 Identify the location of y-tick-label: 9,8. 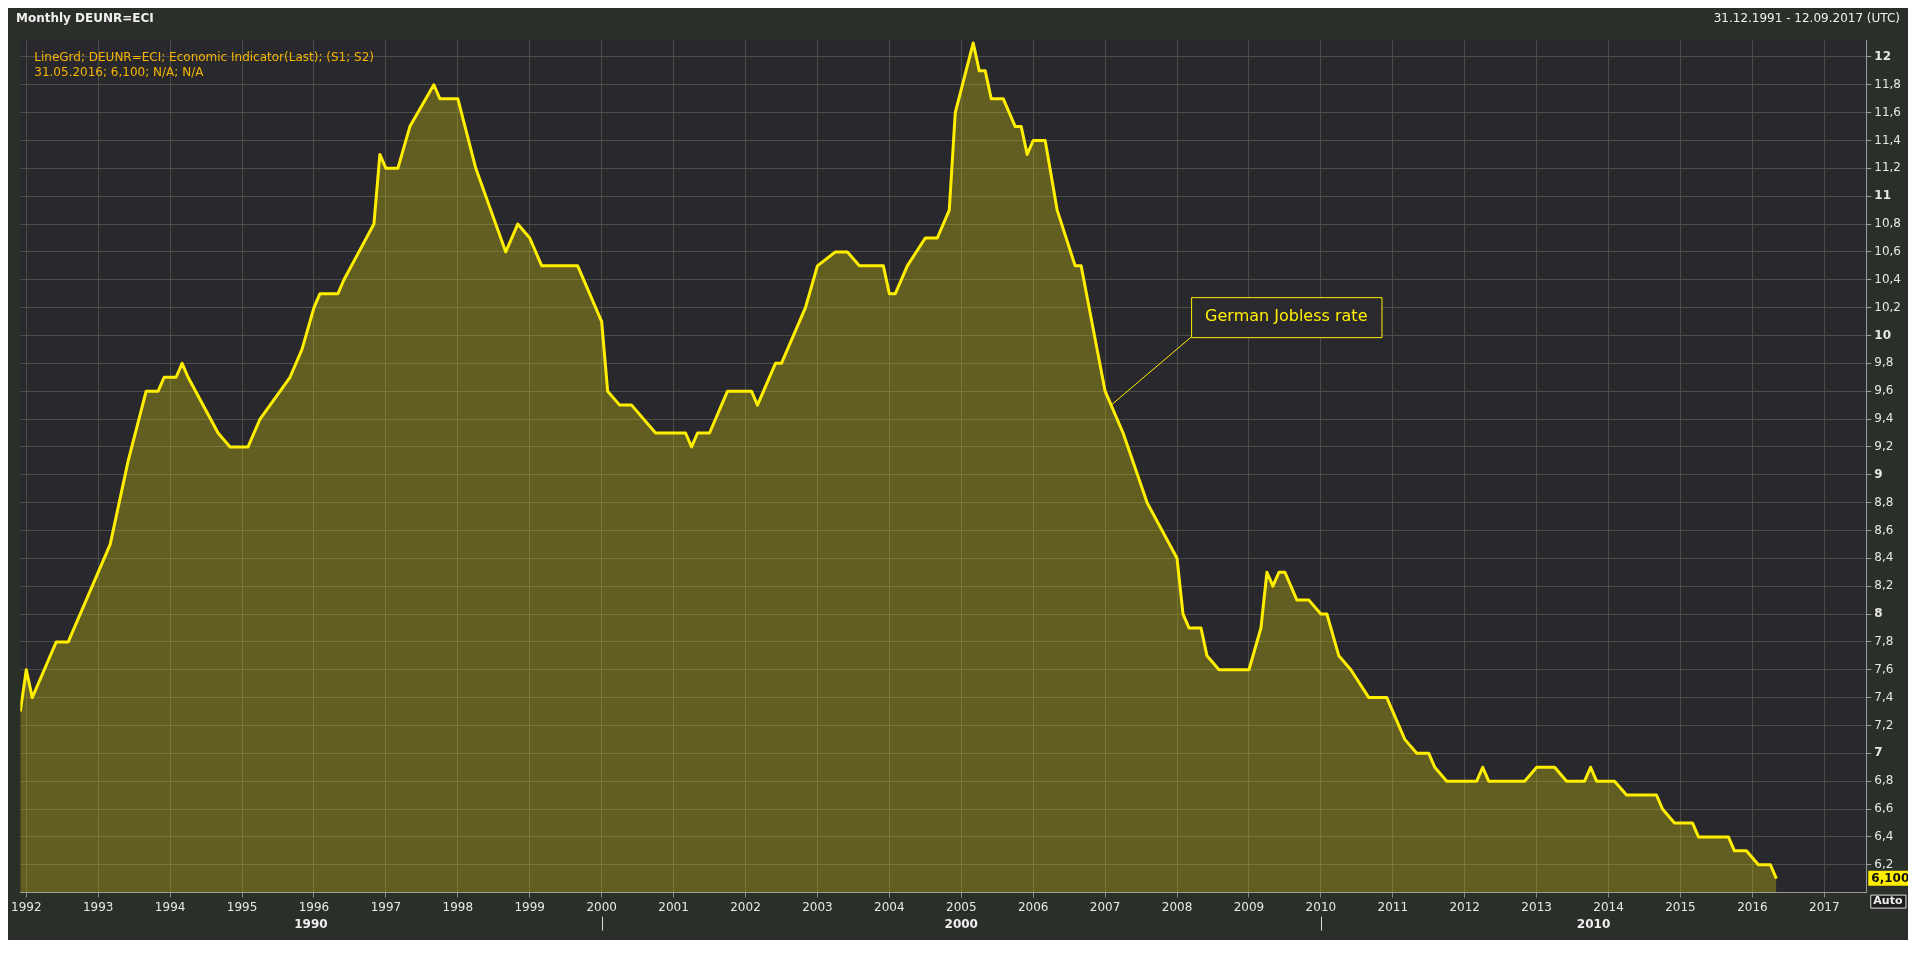
(1884, 362).